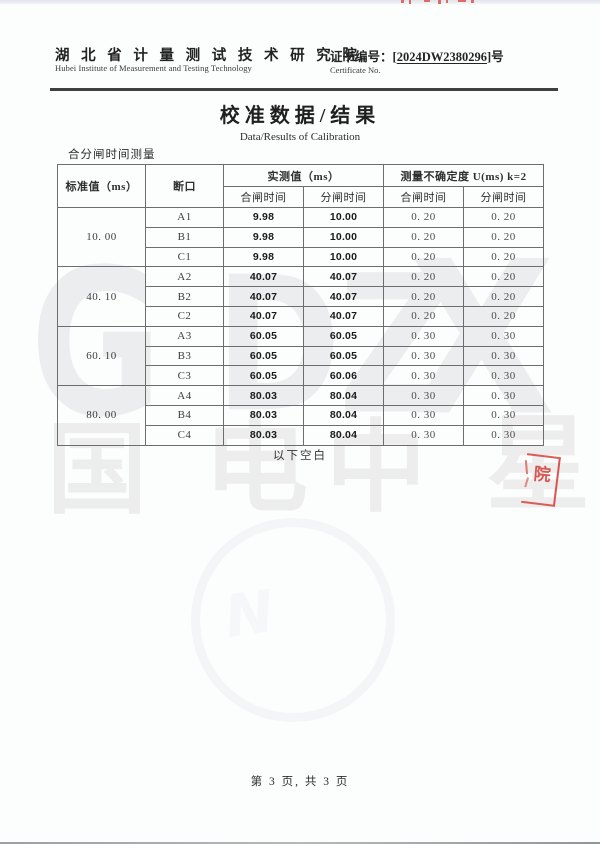  I want to click on scan-edge-bottom-line, so click(300, 843).